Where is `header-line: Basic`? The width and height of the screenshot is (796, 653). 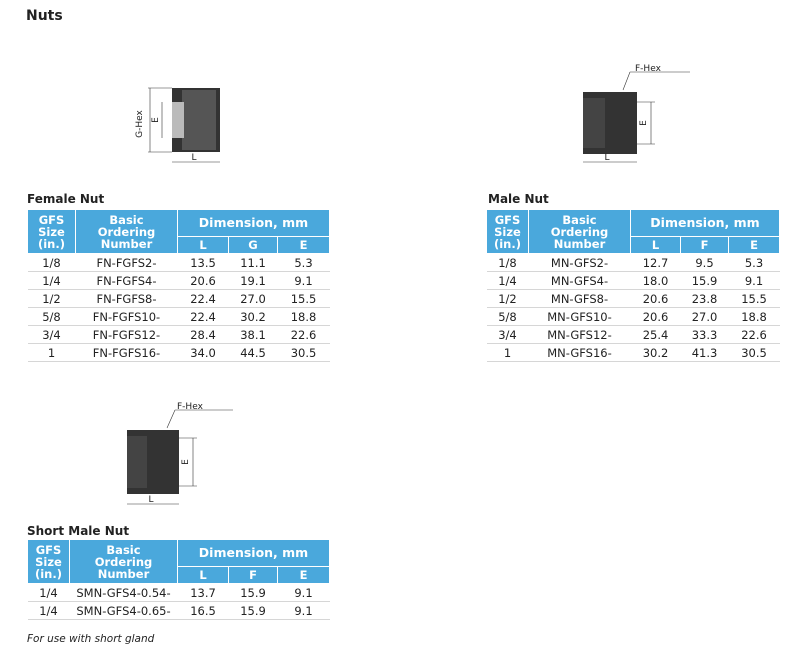 header-line: Basic is located at coordinates (126, 219).